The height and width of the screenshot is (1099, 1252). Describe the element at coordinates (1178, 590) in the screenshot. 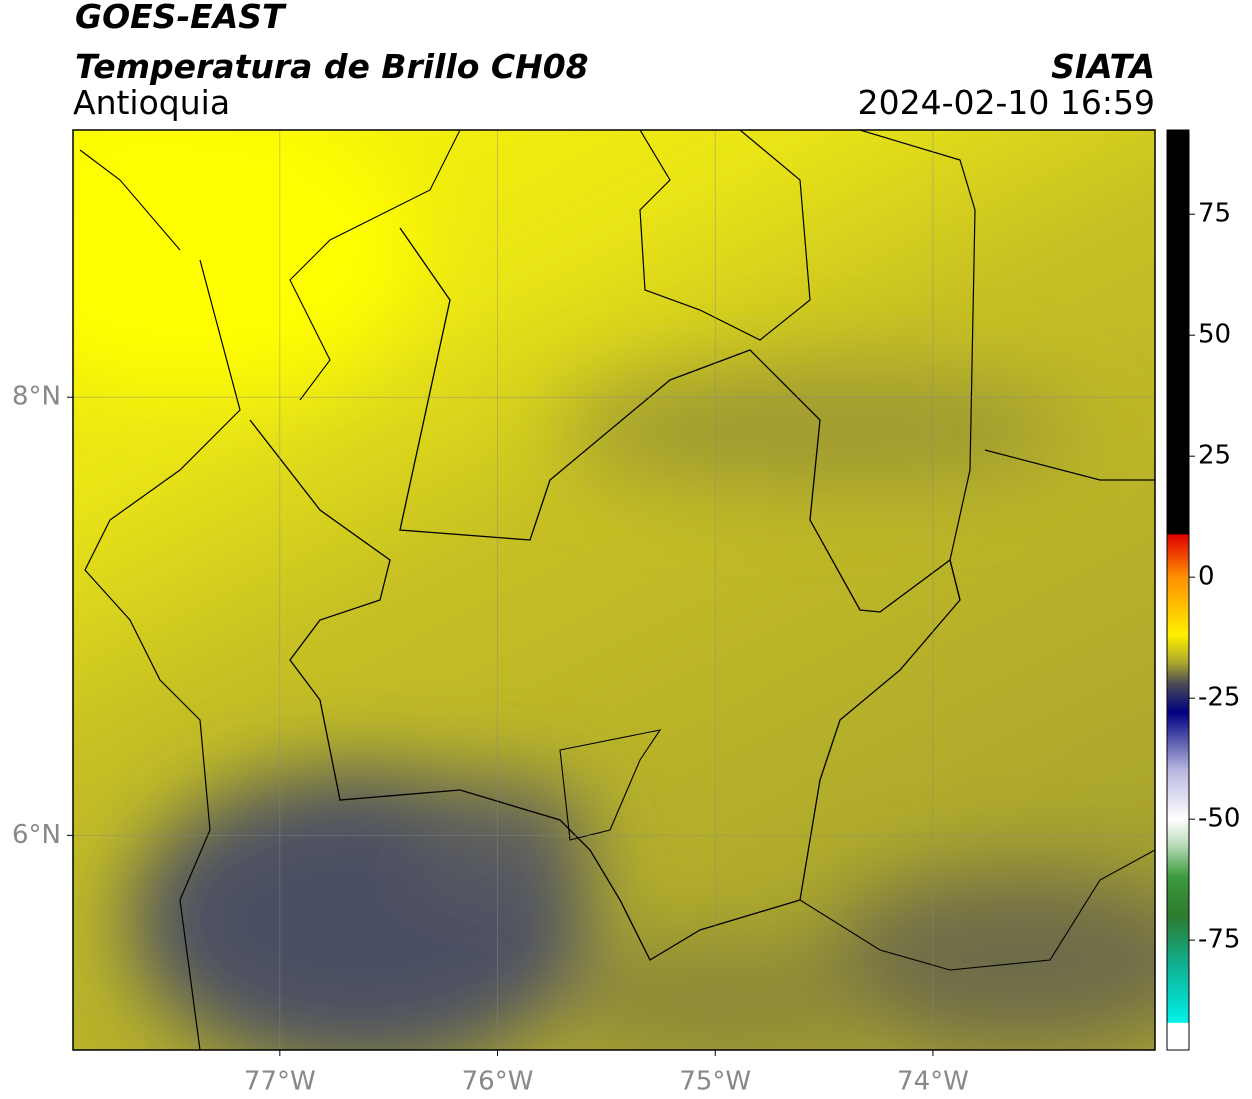

I see `colorbar` at that location.